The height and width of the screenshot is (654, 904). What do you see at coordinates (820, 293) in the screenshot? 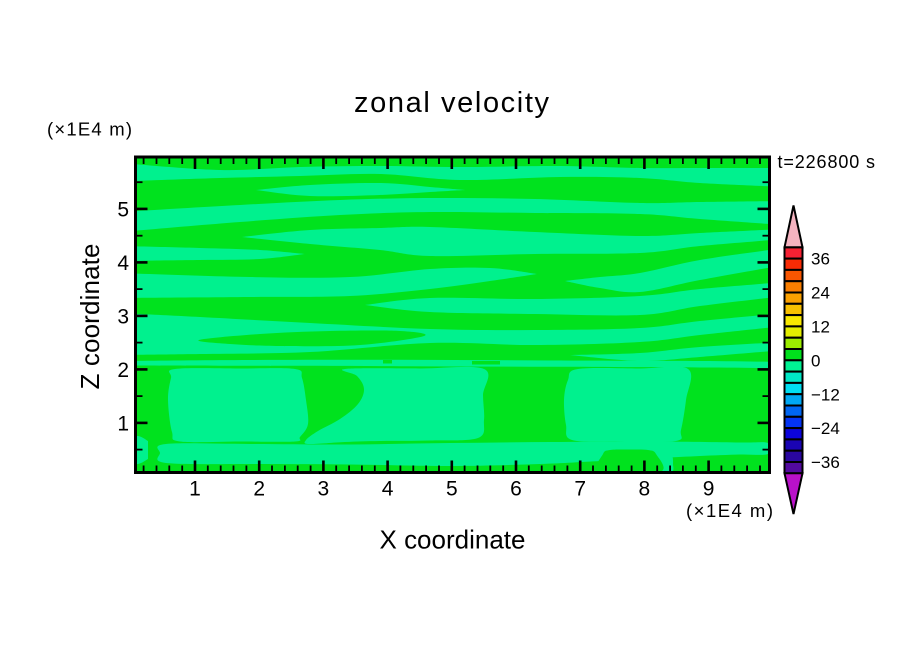
I see `svg-text: 24` at bounding box center [820, 293].